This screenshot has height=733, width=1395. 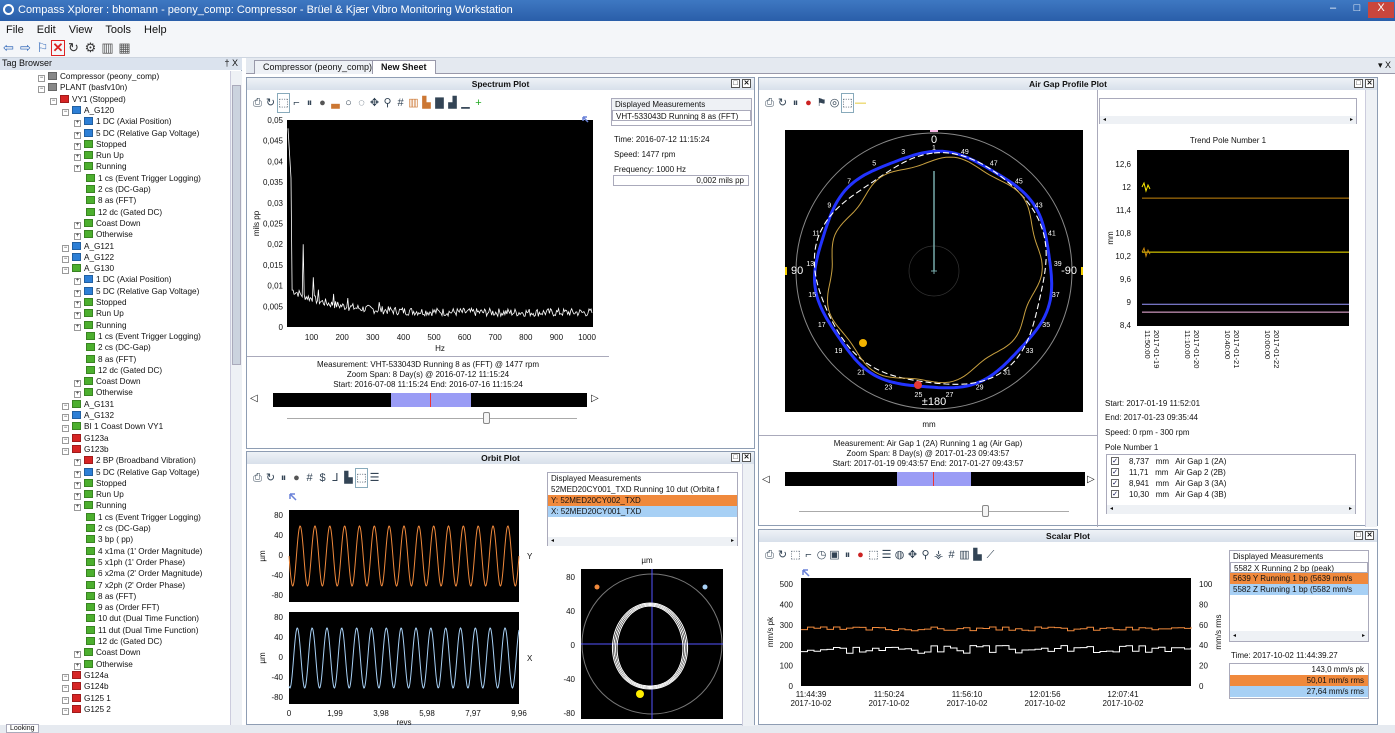 What do you see at coordinates (432, 418) in the screenshot?
I see `zoom-slider-track` at bounding box center [432, 418].